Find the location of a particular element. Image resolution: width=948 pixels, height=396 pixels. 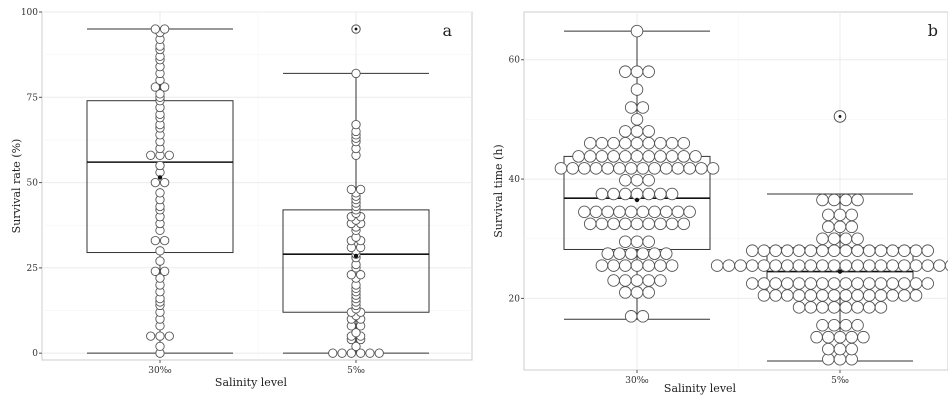

y-tick-label: 25 is located at coordinates (33, 269).